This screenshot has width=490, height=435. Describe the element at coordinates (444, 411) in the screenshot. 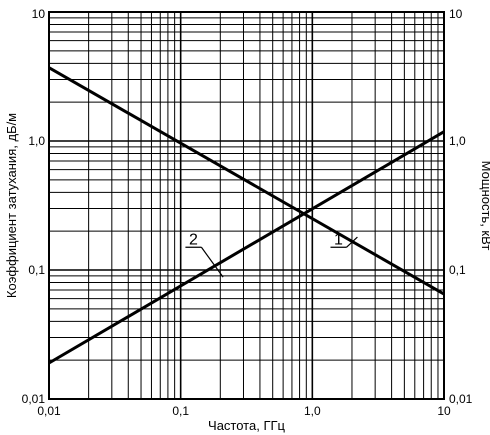

I see `x-tick-label: 10` at that location.